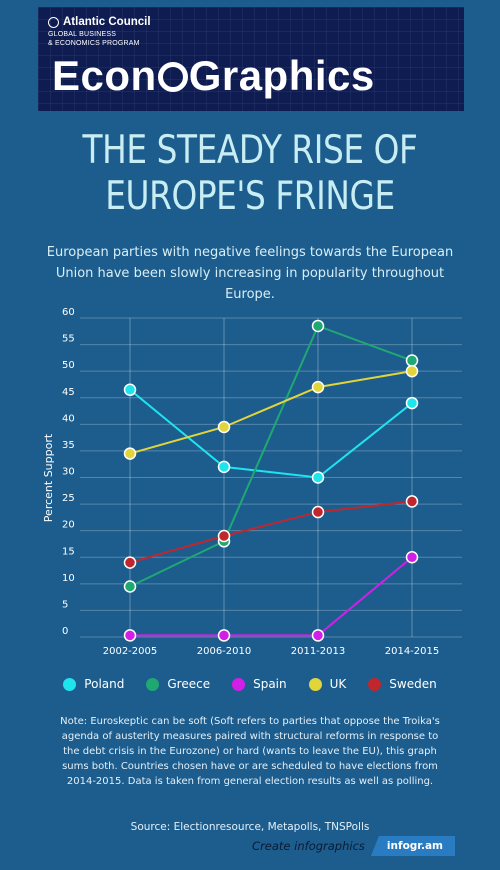 The height and width of the screenshot is (870, 500). Describe the element at coordinates (189, 684) in the screenshot. I see `legend-label: Greece` at that location.